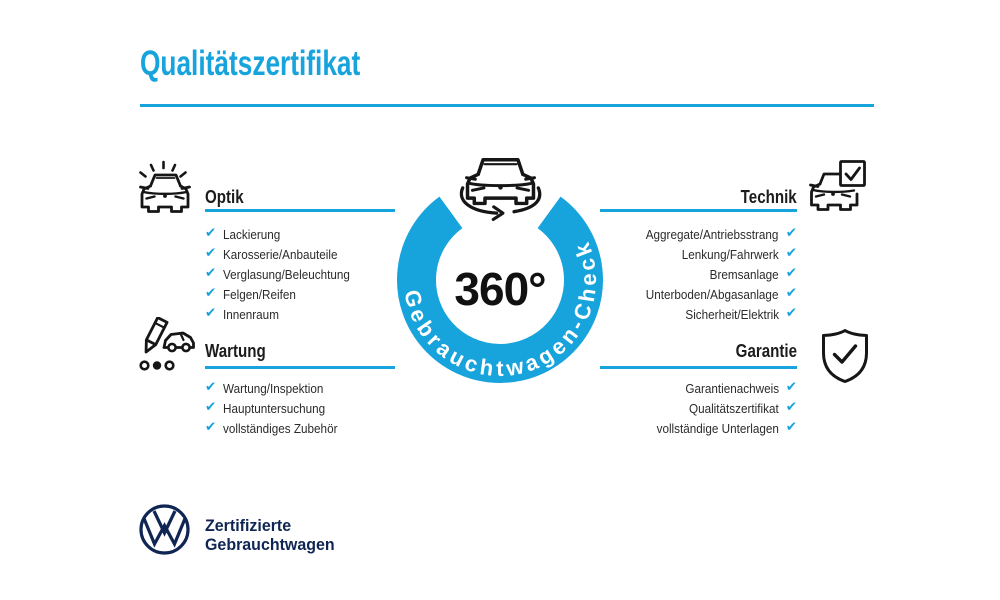 This screenshot has height=600, width=1000. I want to click on brand-line-1: Zertifizierte, so click(248, 525).